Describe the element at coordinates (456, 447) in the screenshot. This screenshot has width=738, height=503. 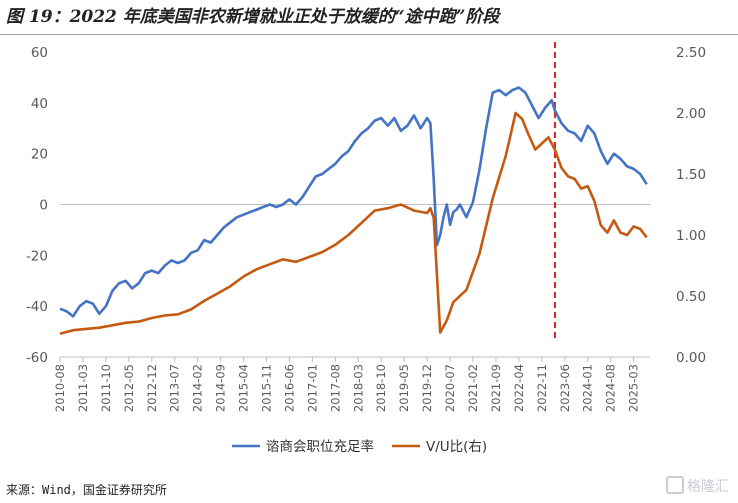
I see `legend-label: V/U比(右)` at that location.